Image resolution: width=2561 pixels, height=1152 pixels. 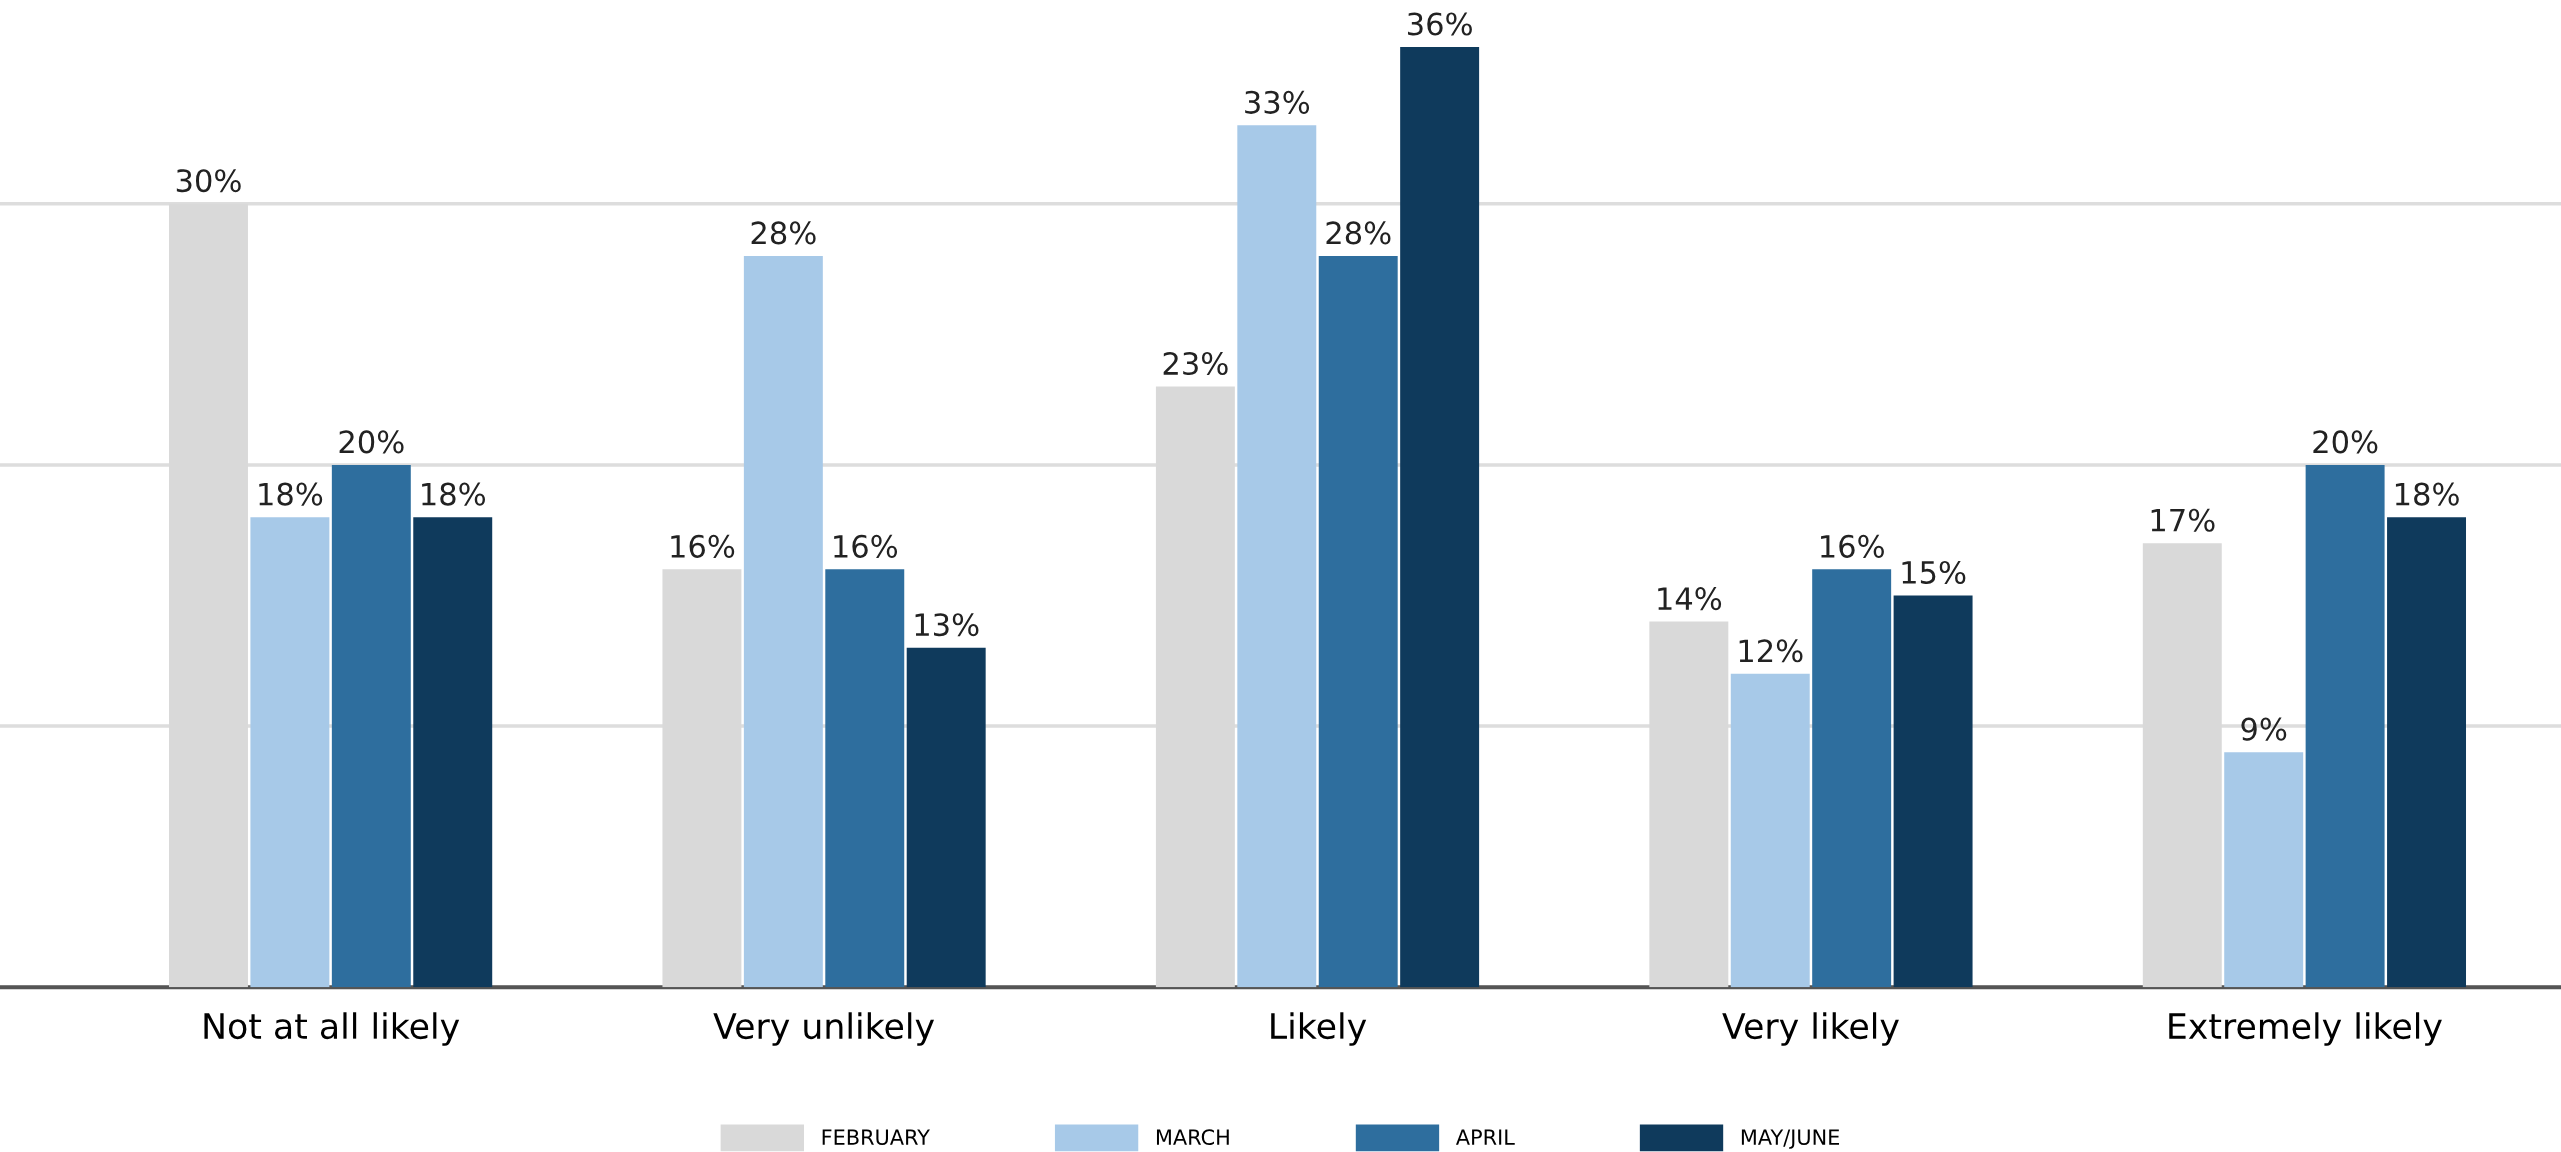 I want to click on x-tick-label: Very likely, so click(x=1810, y=1029).